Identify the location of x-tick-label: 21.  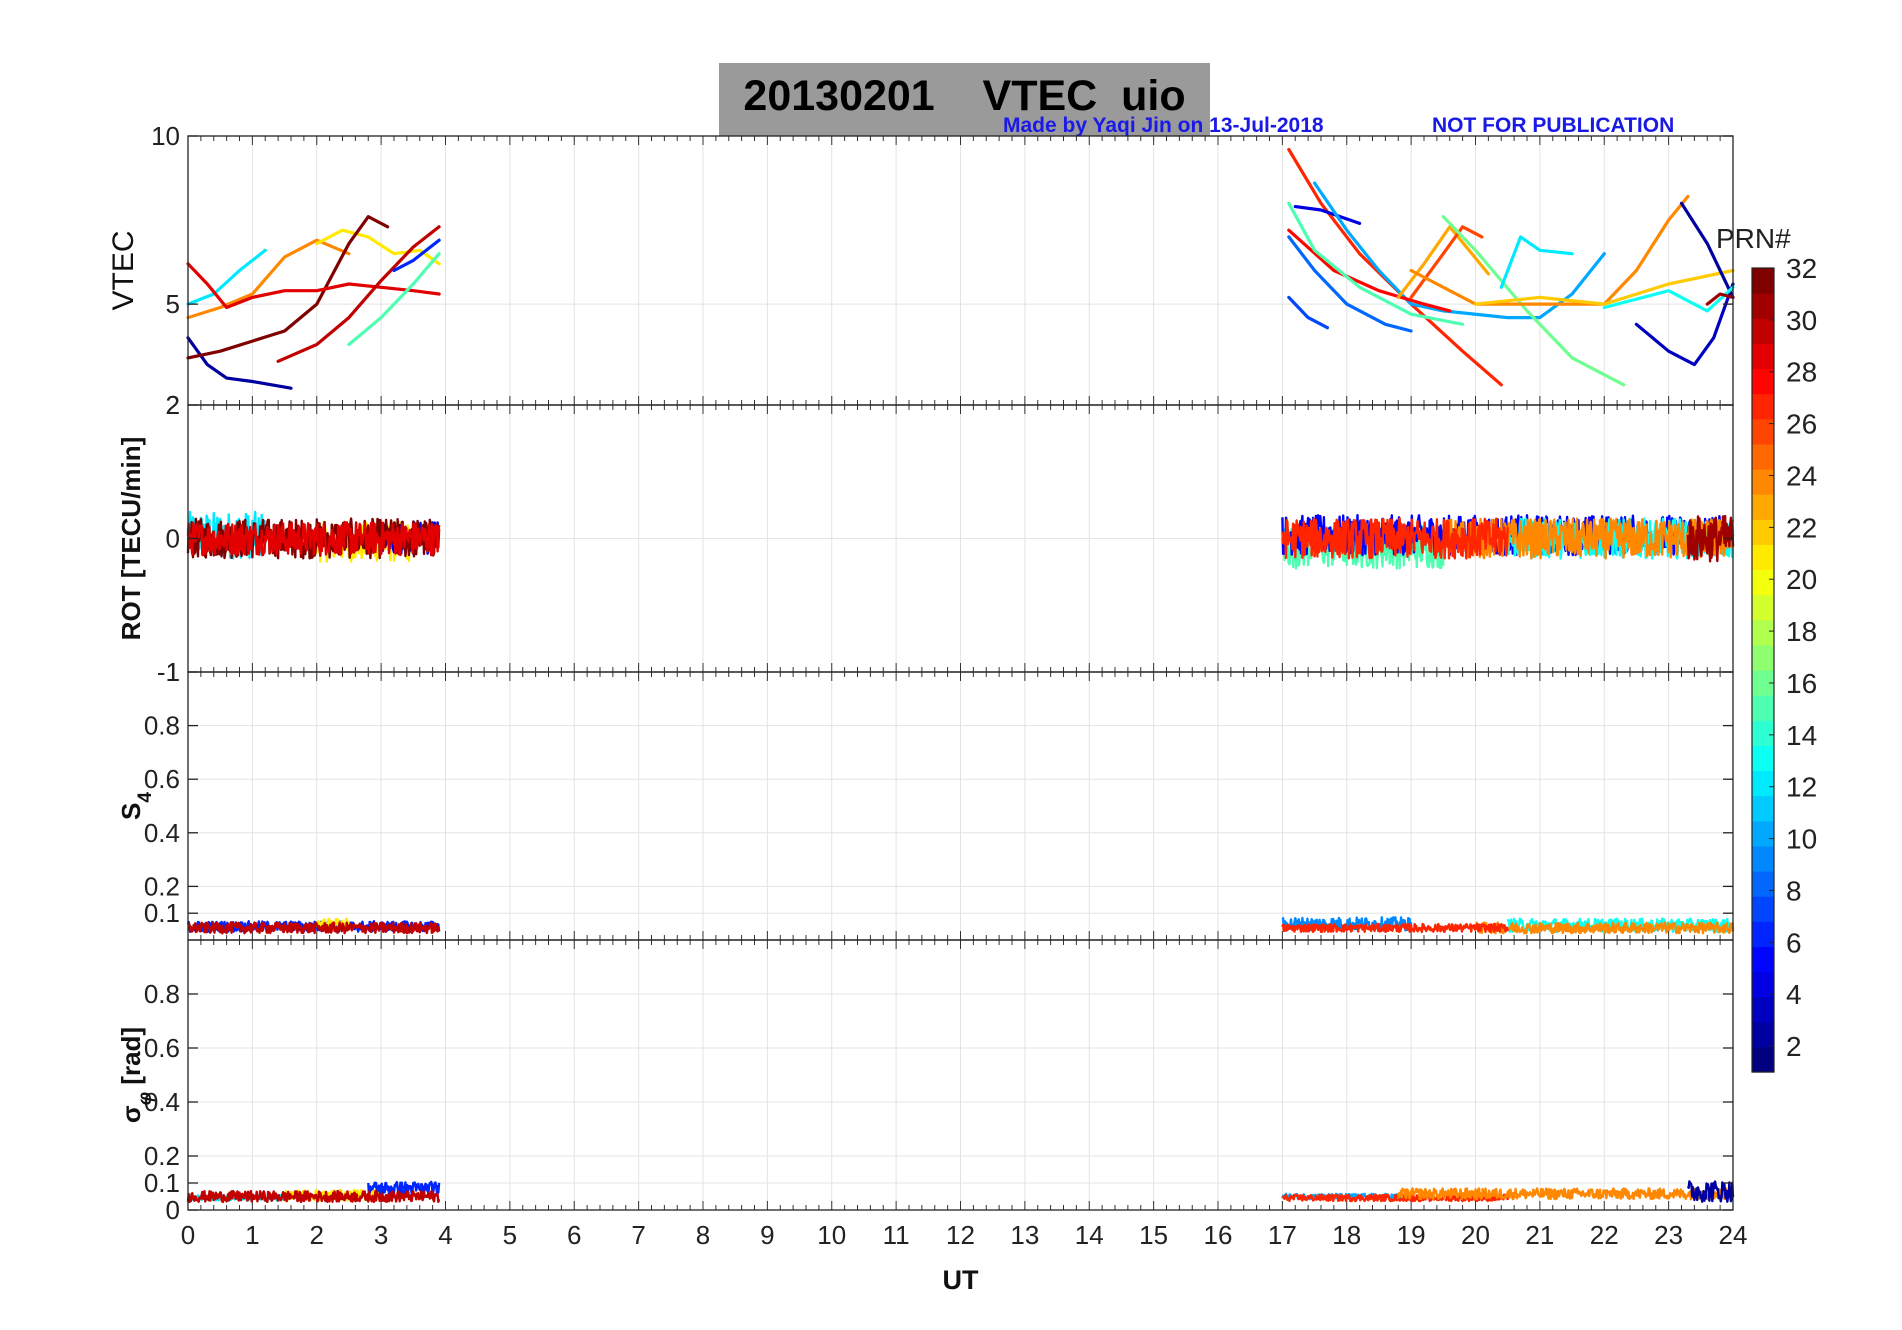
(1539, 1235).